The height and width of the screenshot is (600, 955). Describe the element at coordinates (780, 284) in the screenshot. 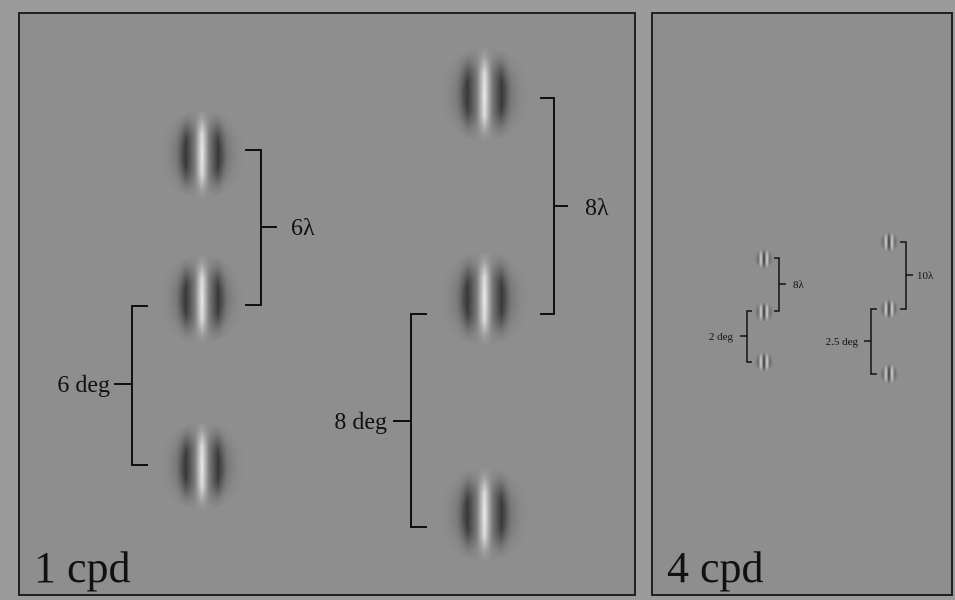

I see `bracket-8lambda-4cpd` at that location.